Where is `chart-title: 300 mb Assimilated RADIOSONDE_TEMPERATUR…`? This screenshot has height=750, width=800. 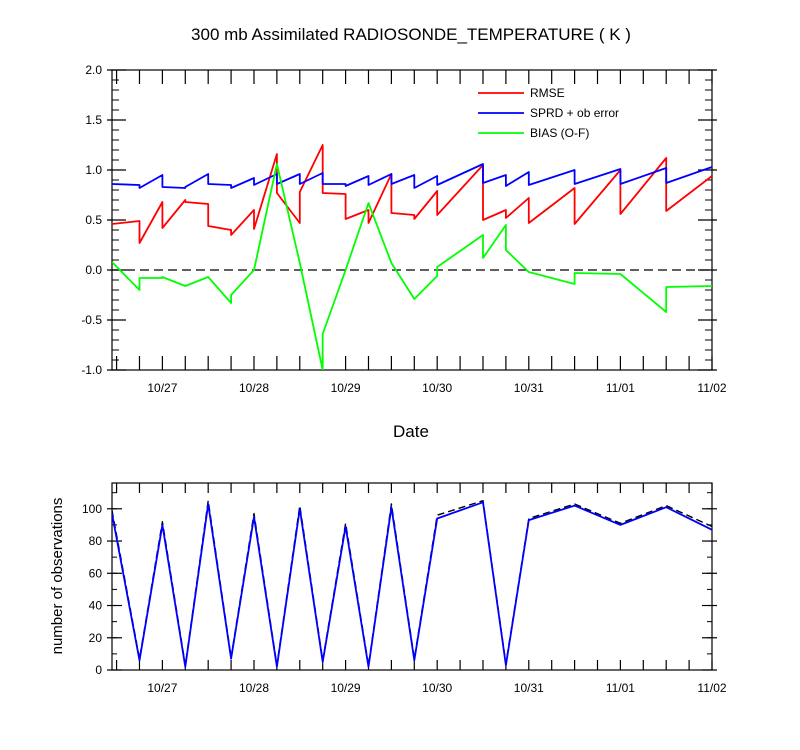
chart-title: 300 mb Assimilated RADIOSONDE_TEMPERATUR… is located at coordinates (411, 34).